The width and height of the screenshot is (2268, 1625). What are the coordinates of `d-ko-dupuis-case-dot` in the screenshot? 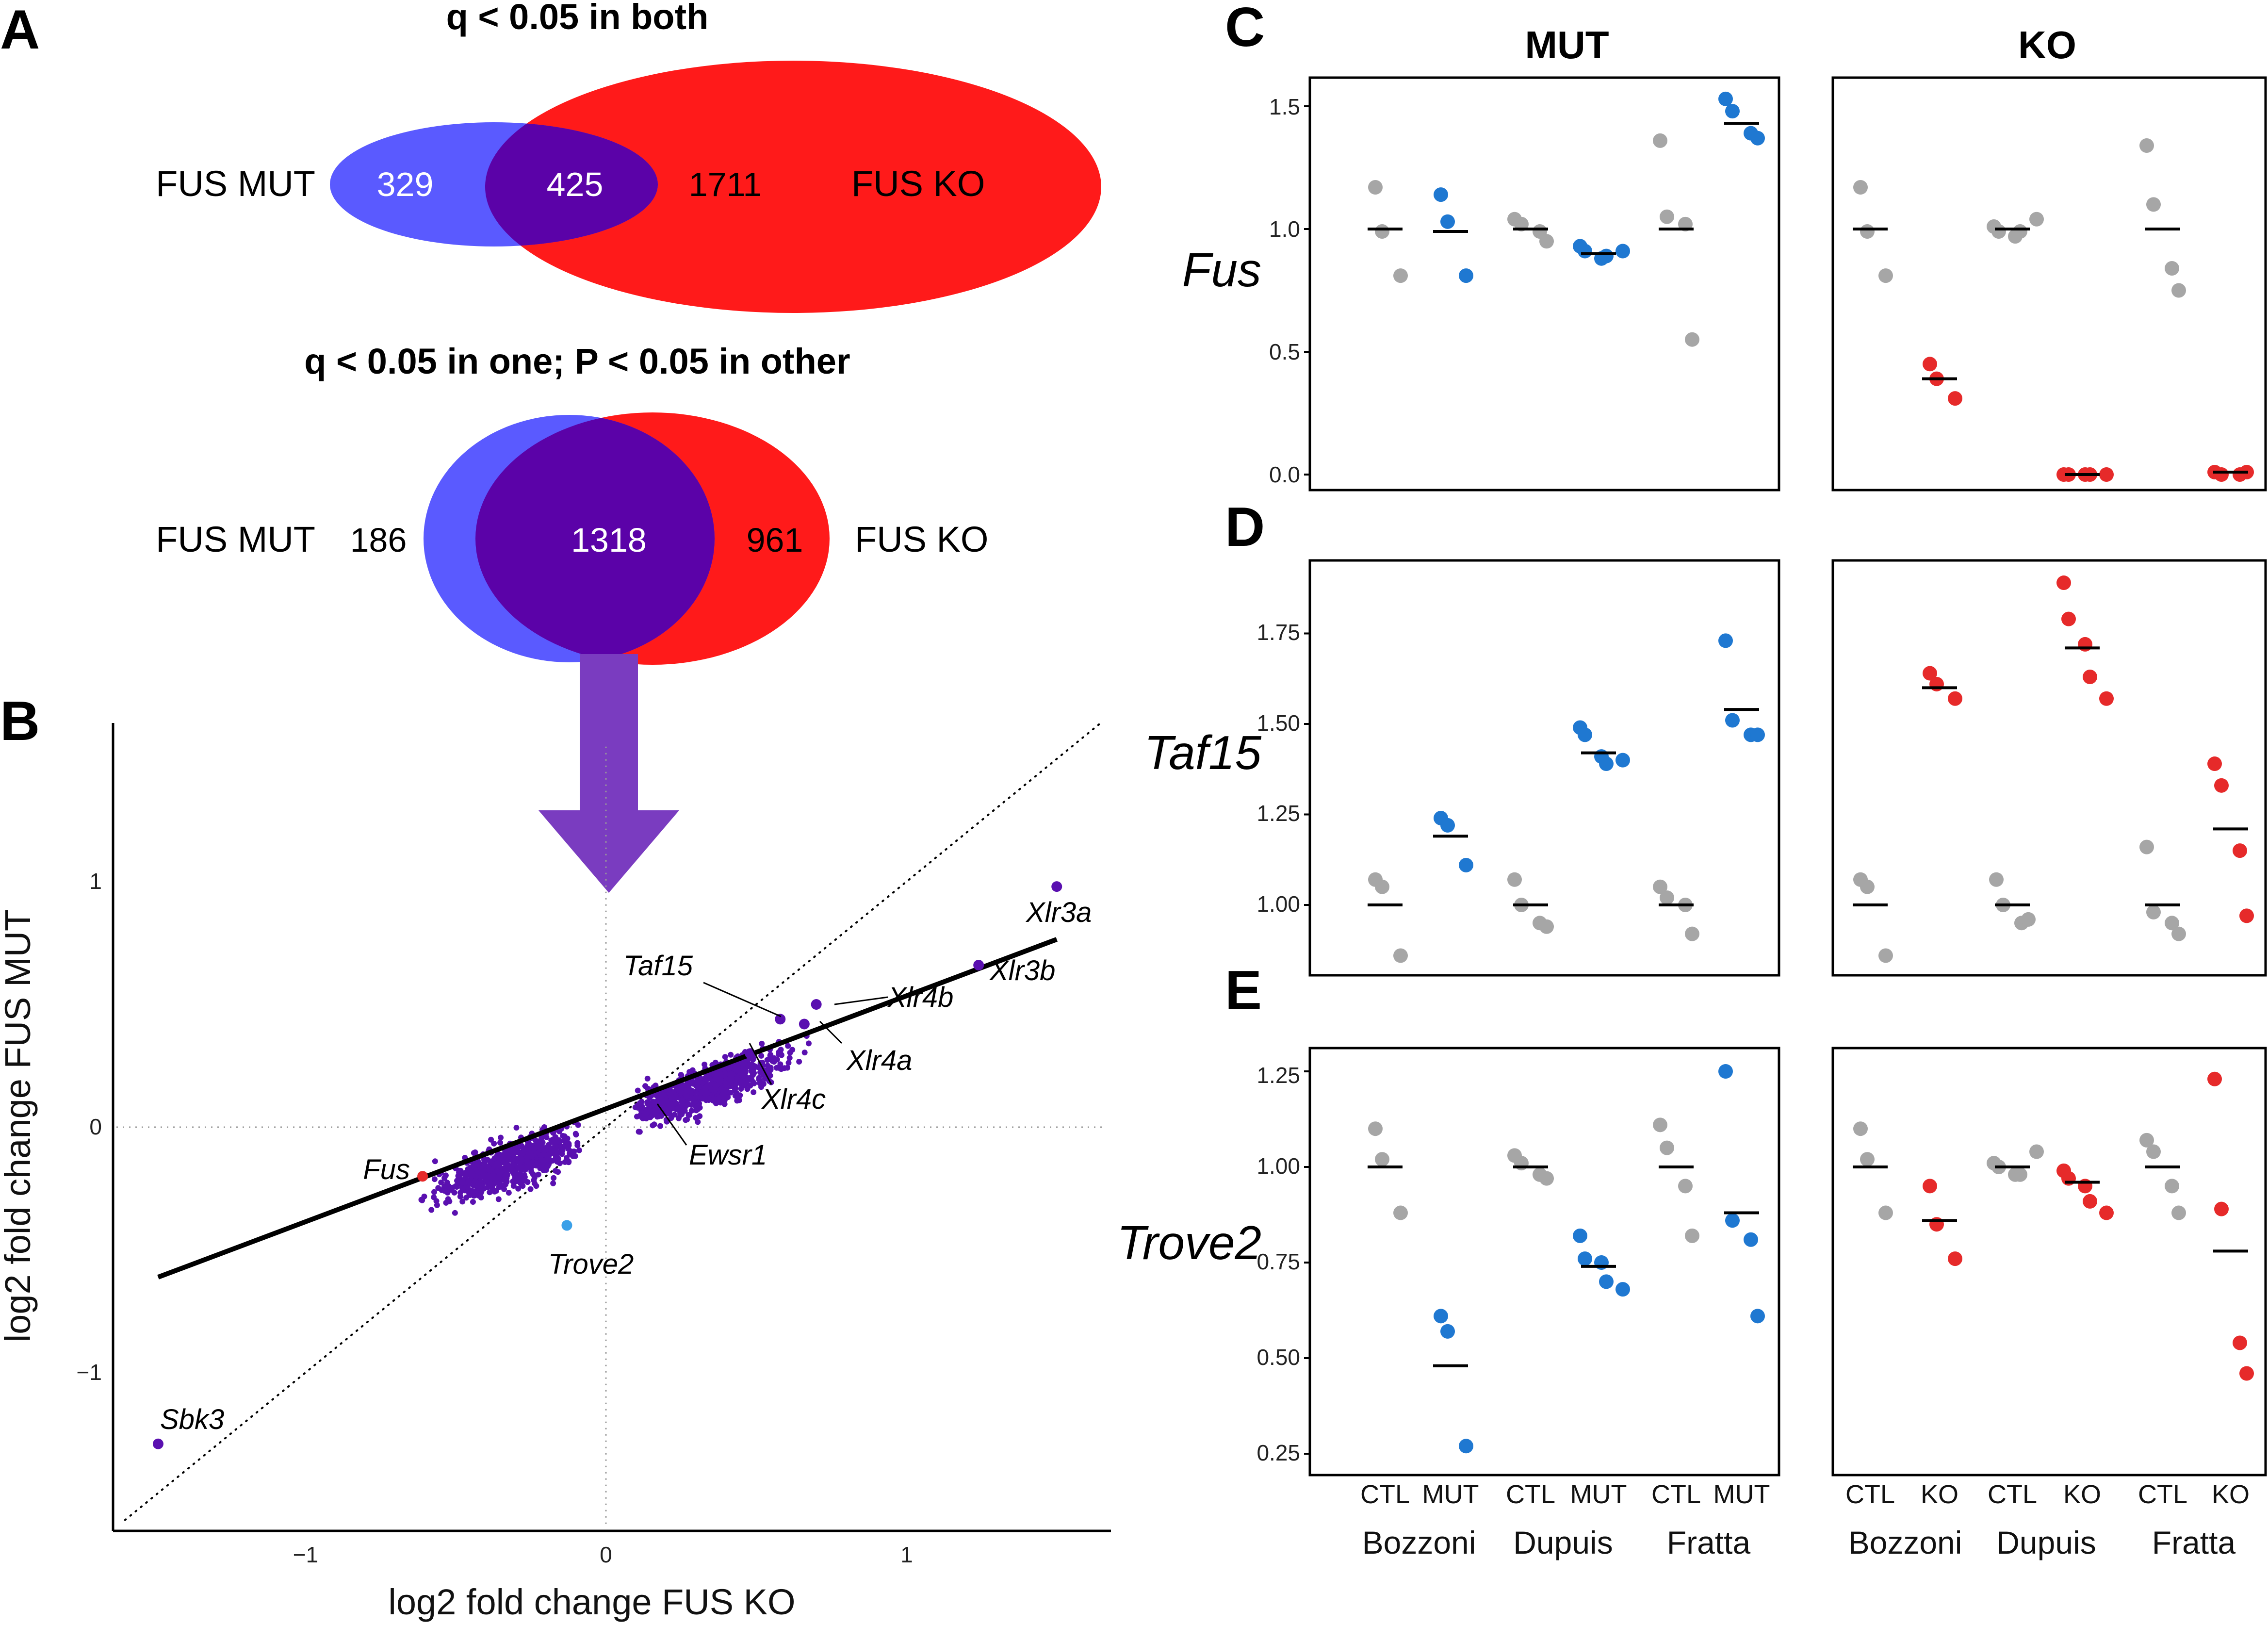 It's located at (2085, 645).